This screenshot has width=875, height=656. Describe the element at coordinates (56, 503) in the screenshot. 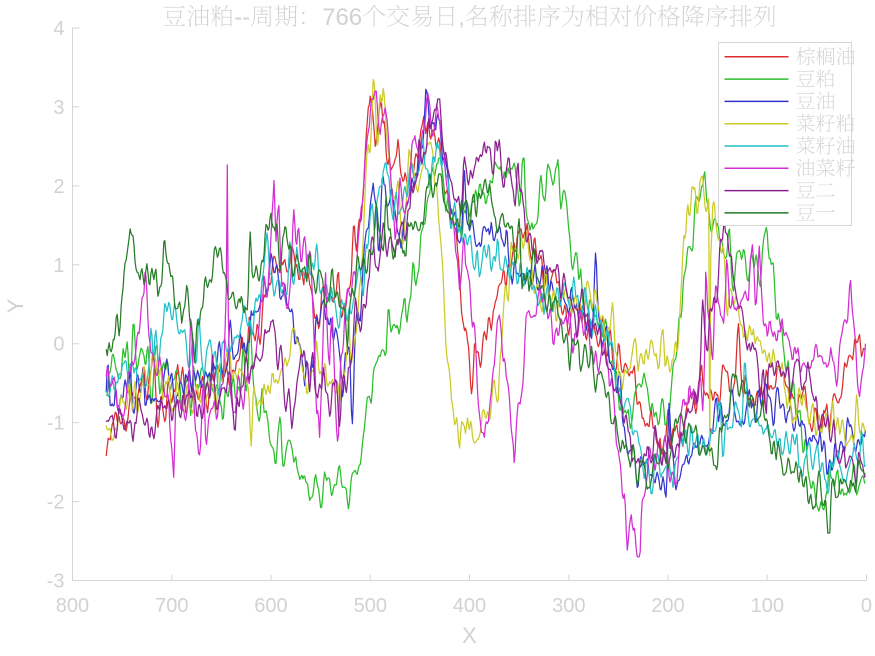

I see `svg-text: -2` at that location.